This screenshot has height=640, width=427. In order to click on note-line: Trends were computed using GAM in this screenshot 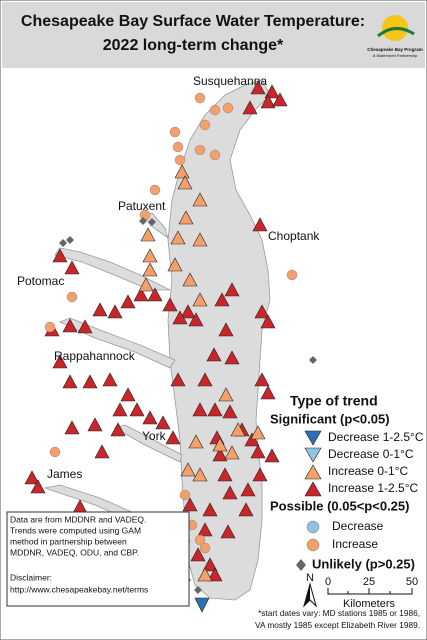, I will do `click(75, 530)`.